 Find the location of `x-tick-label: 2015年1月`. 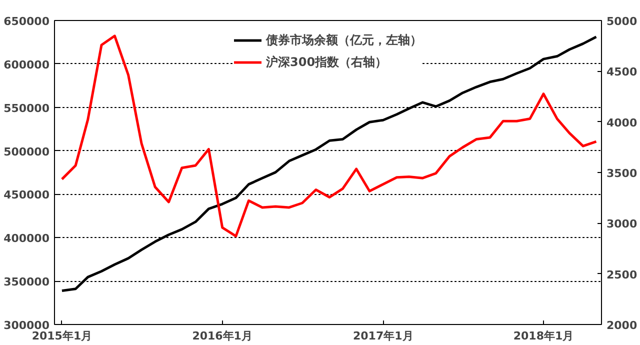

x-tick-label: 2015年1月 is located at coordinates (62, 336).